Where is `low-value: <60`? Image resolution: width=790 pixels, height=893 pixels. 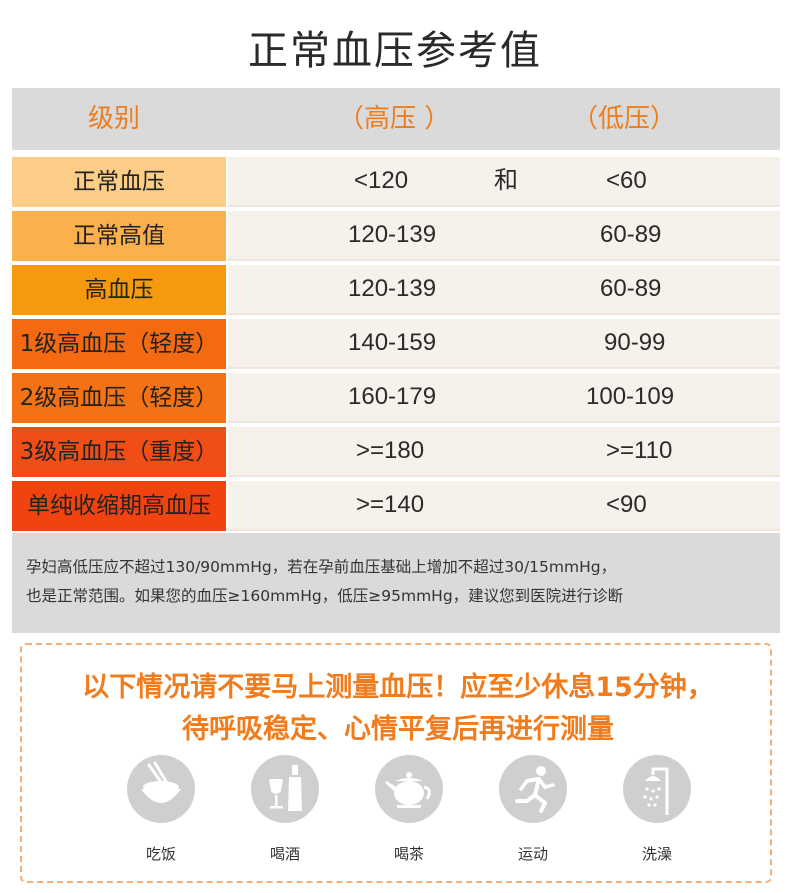 low-value: <60 is located at coordinates (626, 180).